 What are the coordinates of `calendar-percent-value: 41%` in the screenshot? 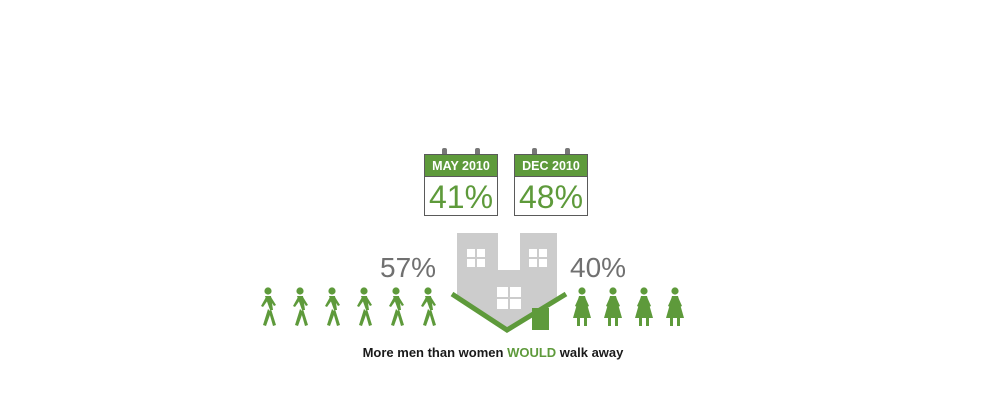 It's located at (461, 196).